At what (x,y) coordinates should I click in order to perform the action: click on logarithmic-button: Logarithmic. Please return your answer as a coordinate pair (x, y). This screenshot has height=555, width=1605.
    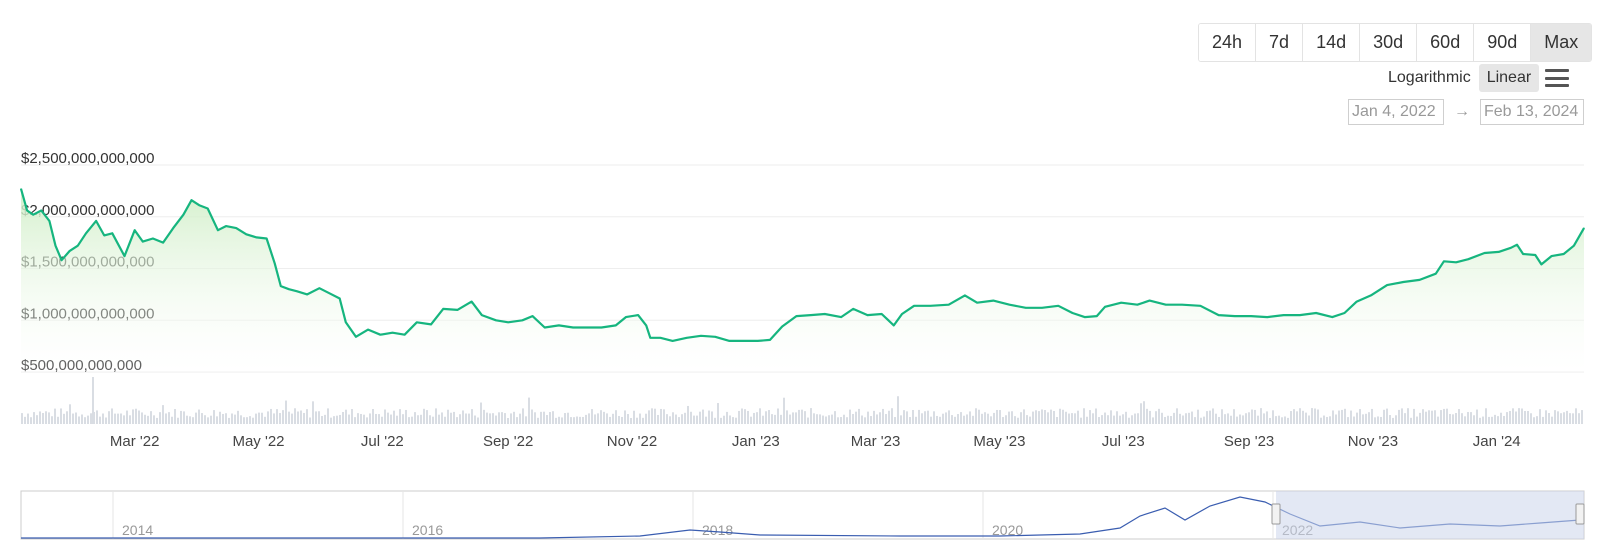
    Looking at the image, I should click on (1429, 77).